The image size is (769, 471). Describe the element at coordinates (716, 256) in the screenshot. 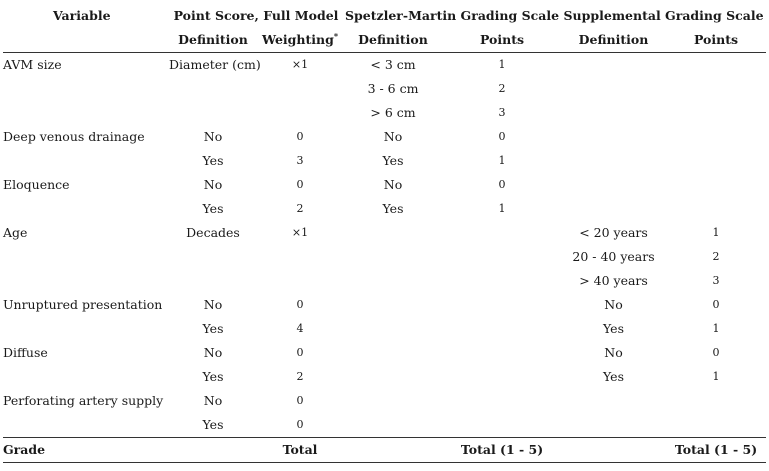

I see `cell-supp-points: 2` at that location.